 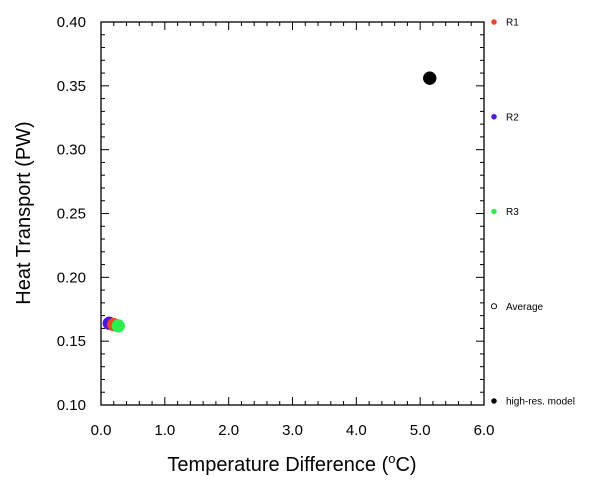 I want to click on x-axis-title: Temperature Difference (oC), so click(x=291, y=463).